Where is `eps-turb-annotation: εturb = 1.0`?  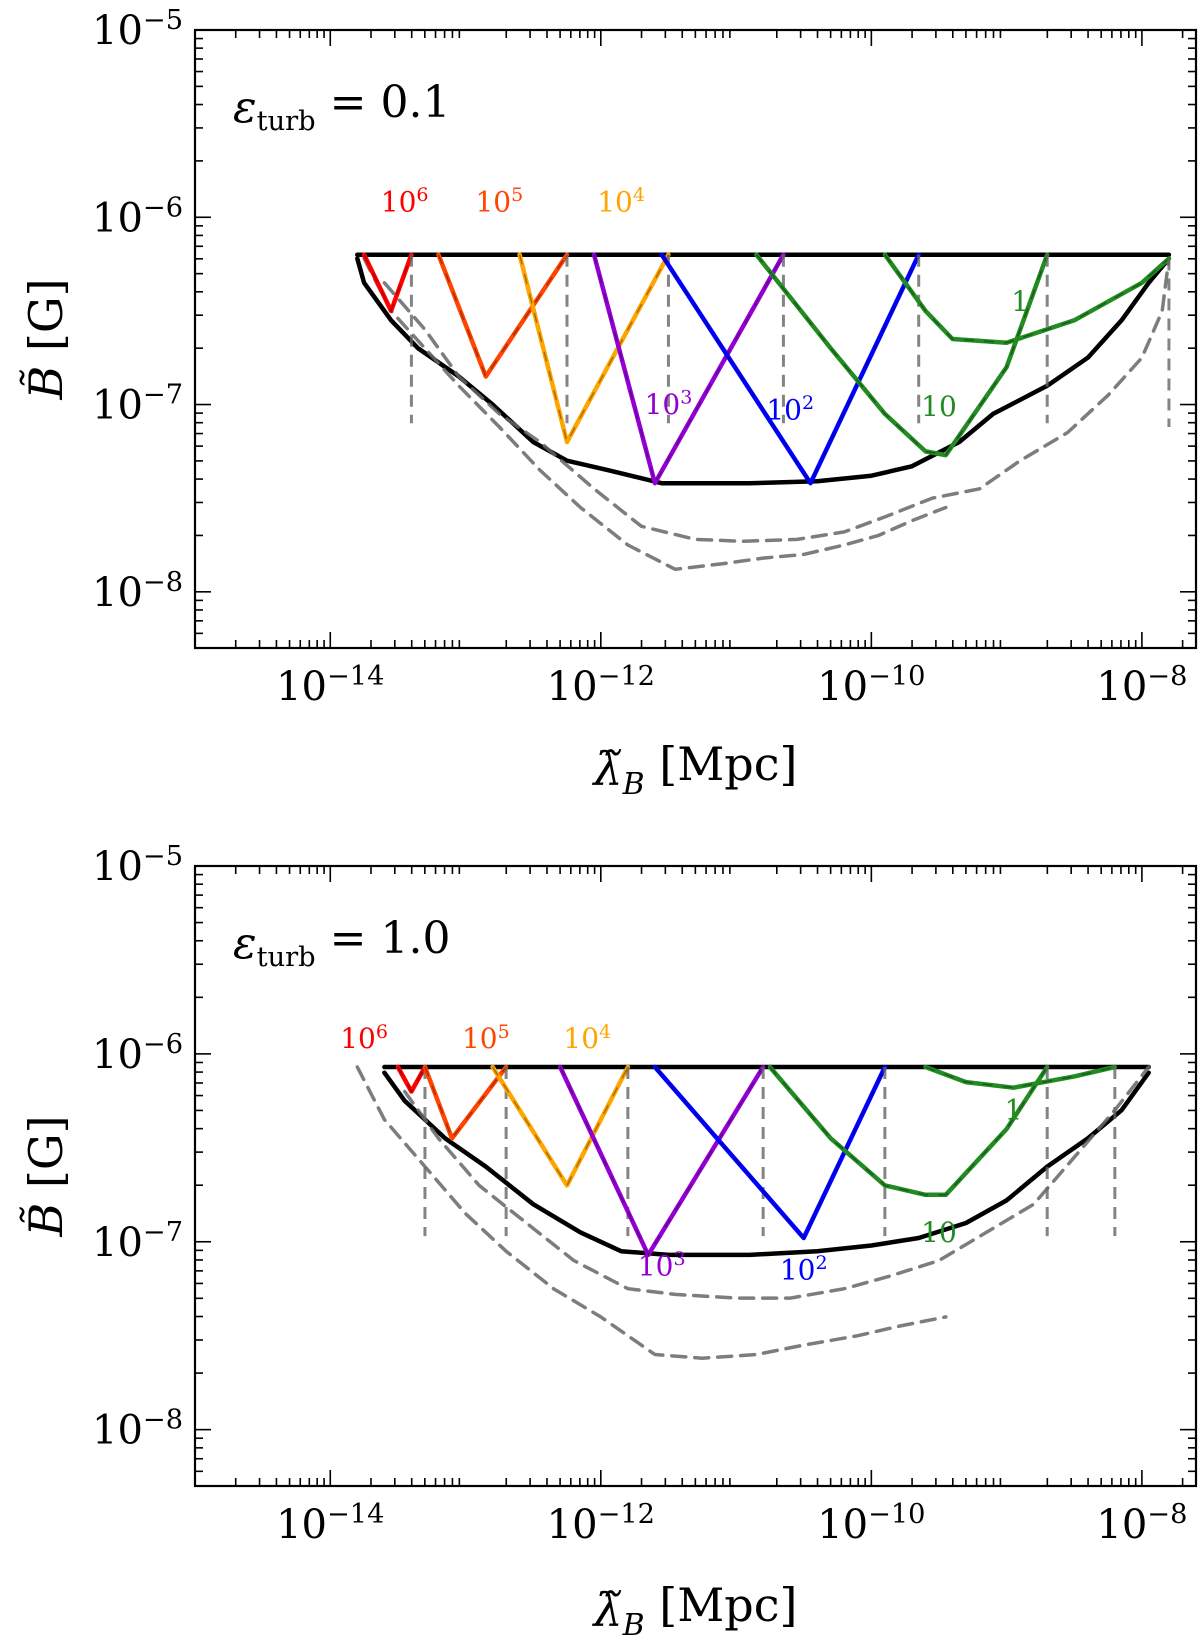 eps-turb-annotation: εturb = 1.0 is located at coordinates (341, 943).